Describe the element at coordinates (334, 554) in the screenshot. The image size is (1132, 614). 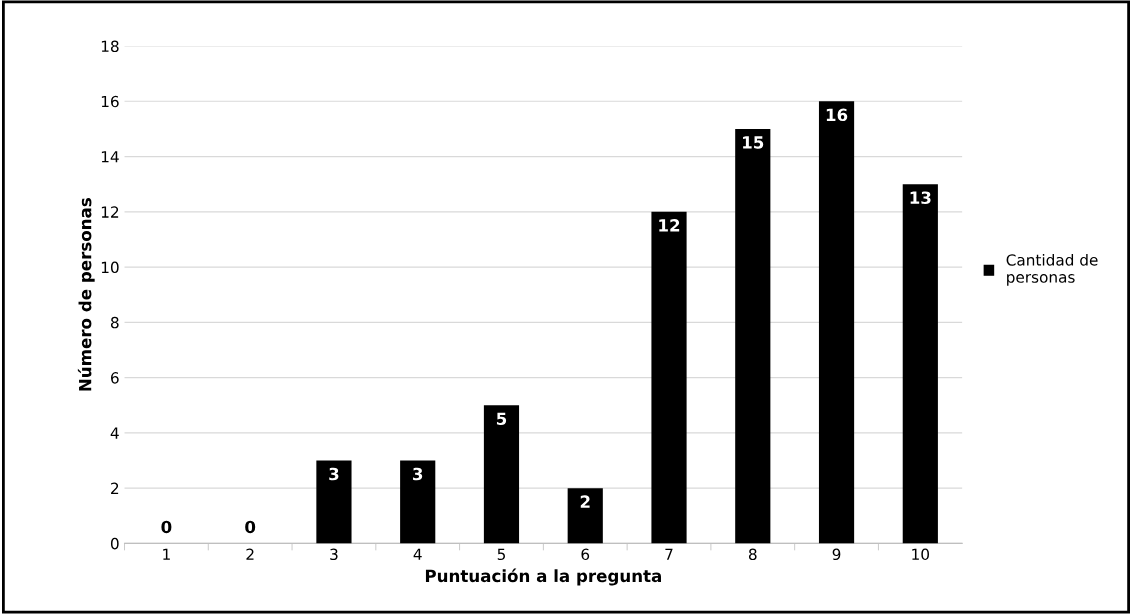
I see `x-tick-label: 3` at that location.